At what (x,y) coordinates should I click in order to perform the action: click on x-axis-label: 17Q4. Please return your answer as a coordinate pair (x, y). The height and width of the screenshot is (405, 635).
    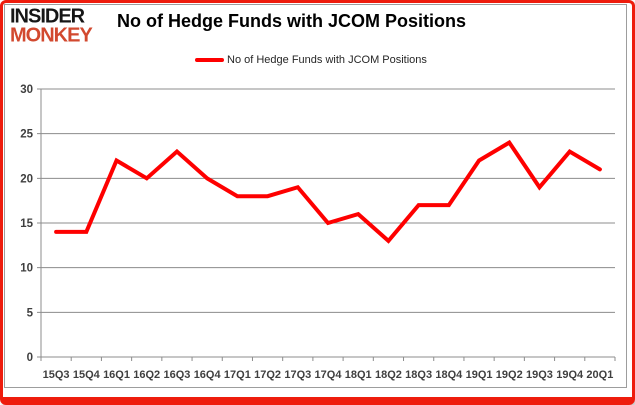
    Looking at the image, I should click on (329, 375).